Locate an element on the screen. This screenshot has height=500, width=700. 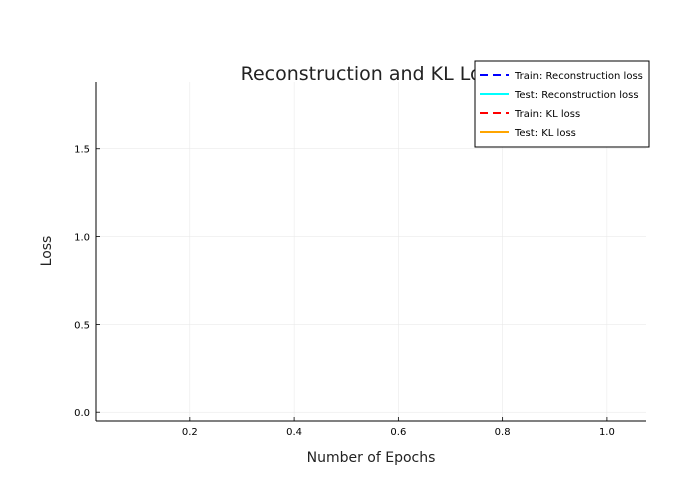
y-tick-label: 1.5 is located at coordinates (82, 150).